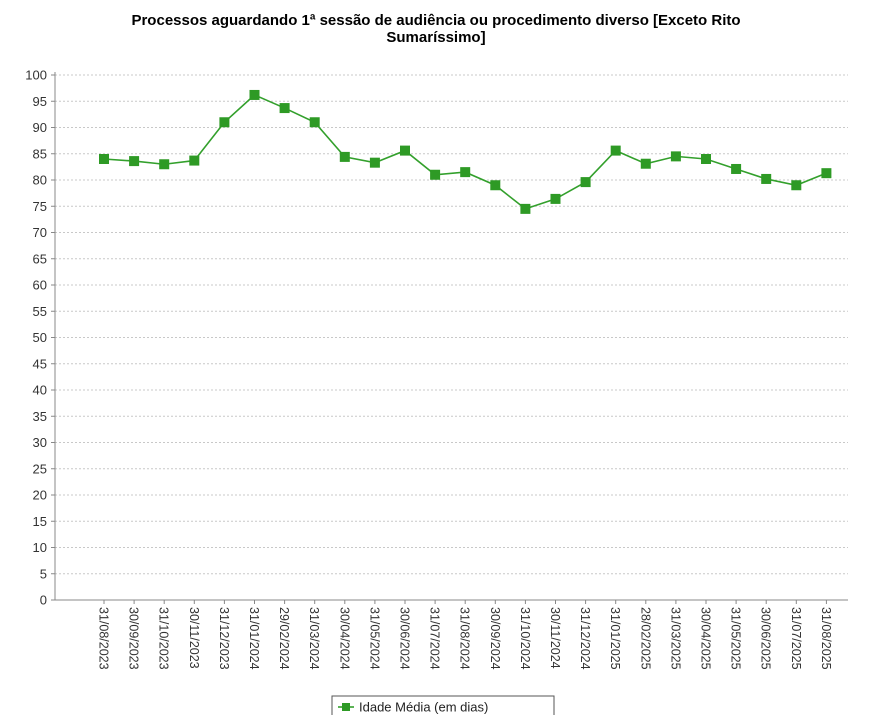 This screenshot has width=872, height=715. I want to click on y-tick-label: 30, so click(40, 442).